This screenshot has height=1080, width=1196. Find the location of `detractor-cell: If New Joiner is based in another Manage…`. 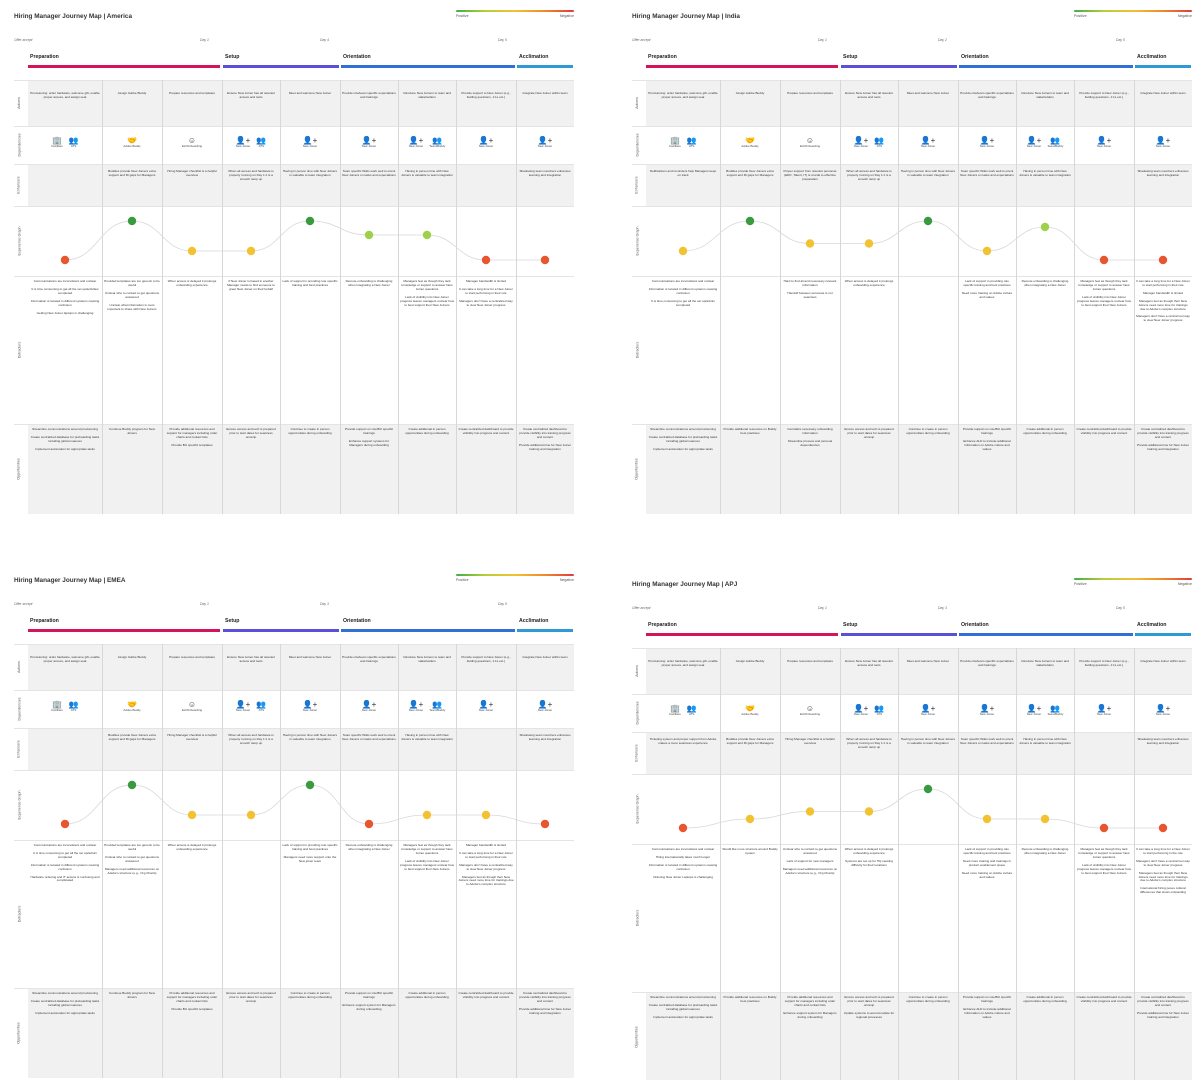

detractor-cell: If New Joiner is based in another Manage… is located at coordinates (251, 351).